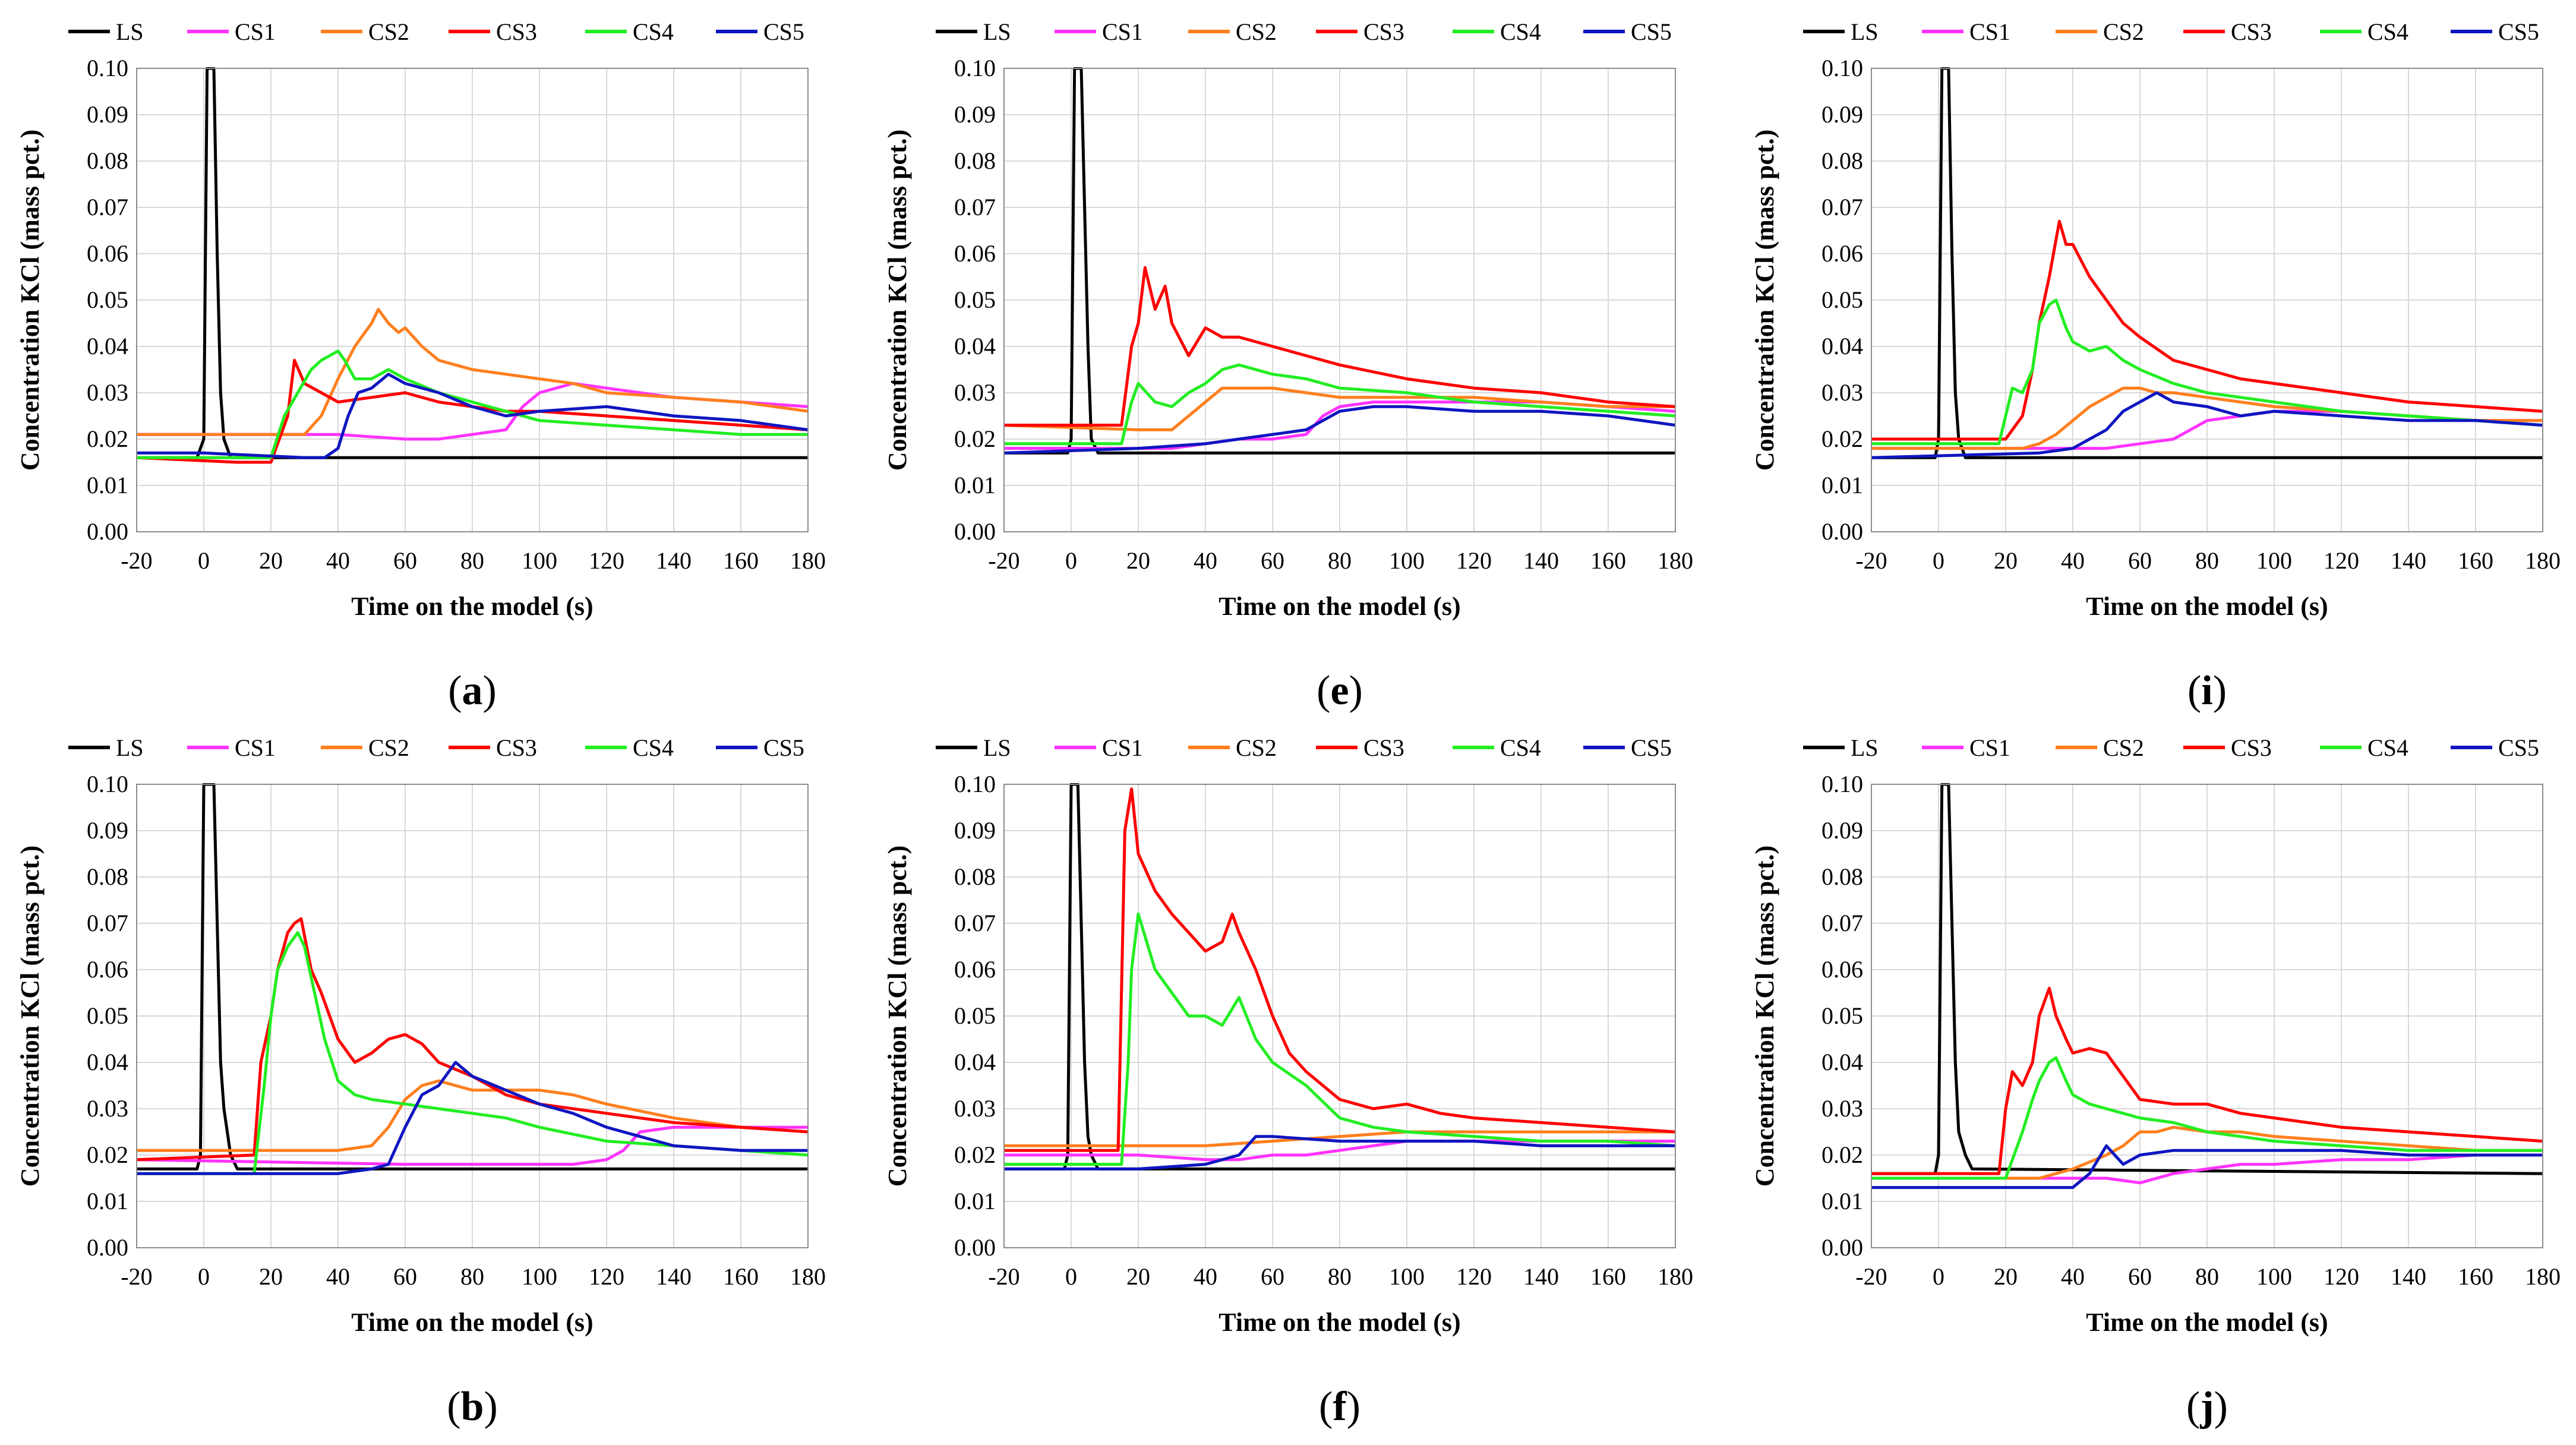  Describe the element at coordinates (1340, 691) in the screenshot. I see `panel-label: (e)` at that location.